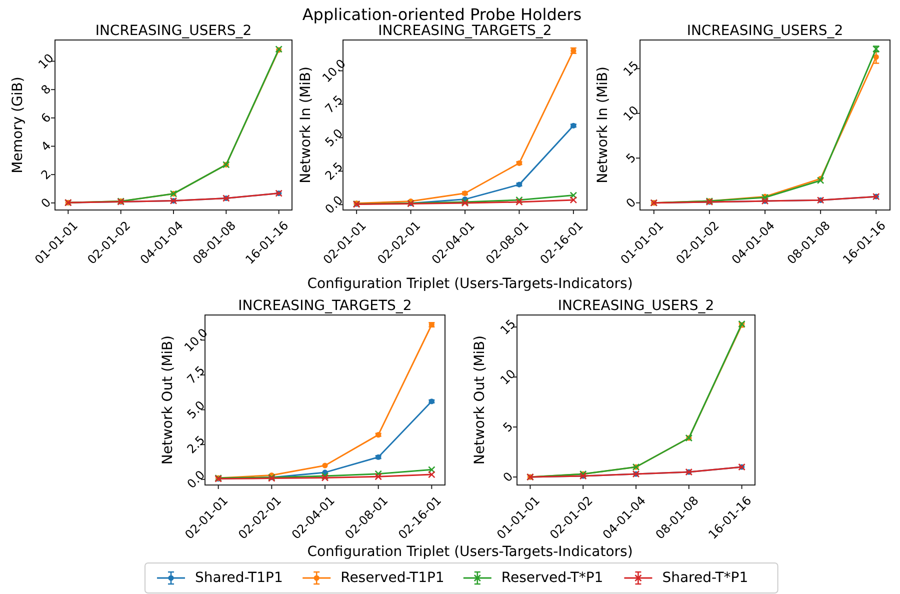 The width and height of the screenshot is (900, 594). What do you see at coordinates (46, 174) in the screenshot?
I see `y-tick-label: 2` at bounding box center [46, 174].